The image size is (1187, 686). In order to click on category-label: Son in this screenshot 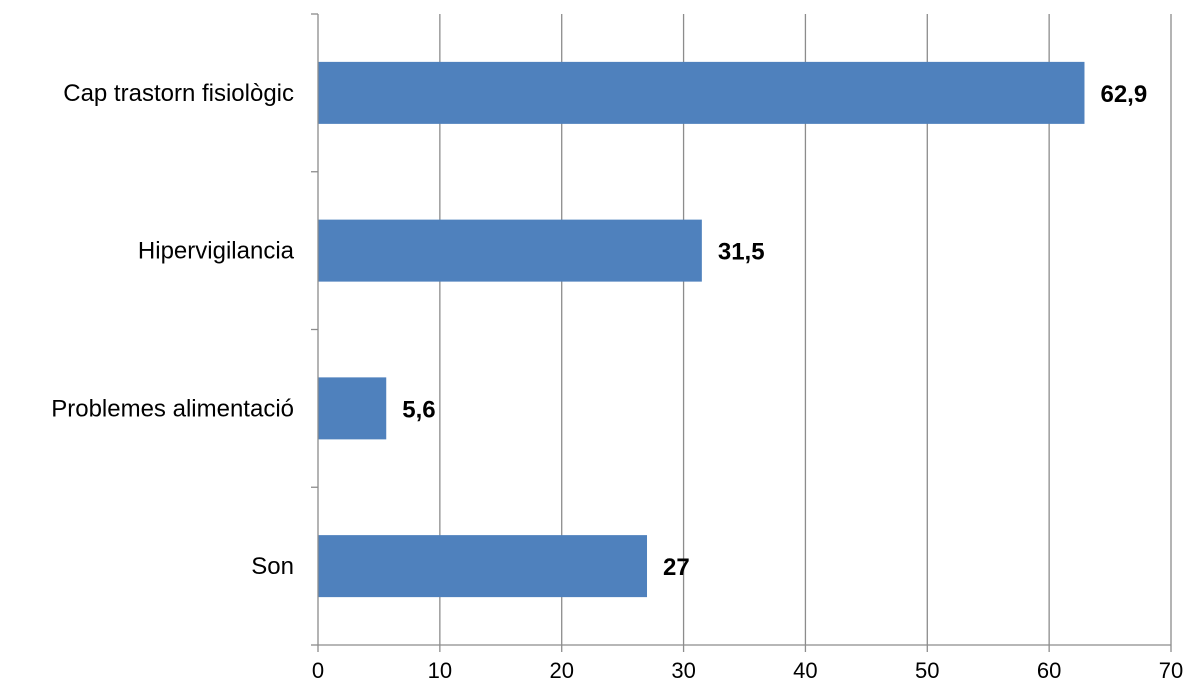, I will do `click(272, 566)`.